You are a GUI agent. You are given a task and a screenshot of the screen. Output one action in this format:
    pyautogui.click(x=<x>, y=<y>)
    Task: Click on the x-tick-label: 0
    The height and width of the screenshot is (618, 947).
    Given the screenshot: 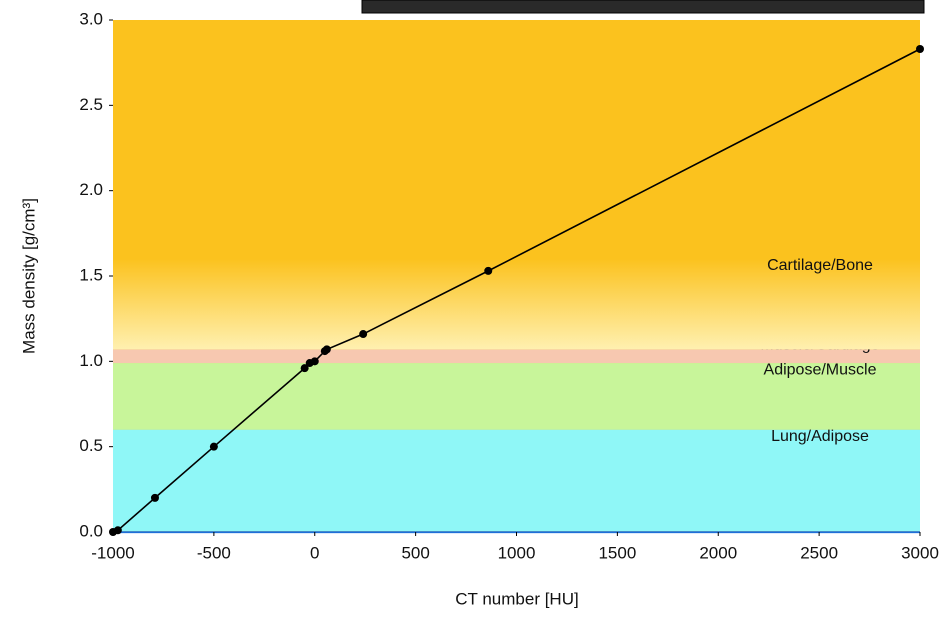 What is the action you would take?
    pyautogui.click(x=314, y=552)
    